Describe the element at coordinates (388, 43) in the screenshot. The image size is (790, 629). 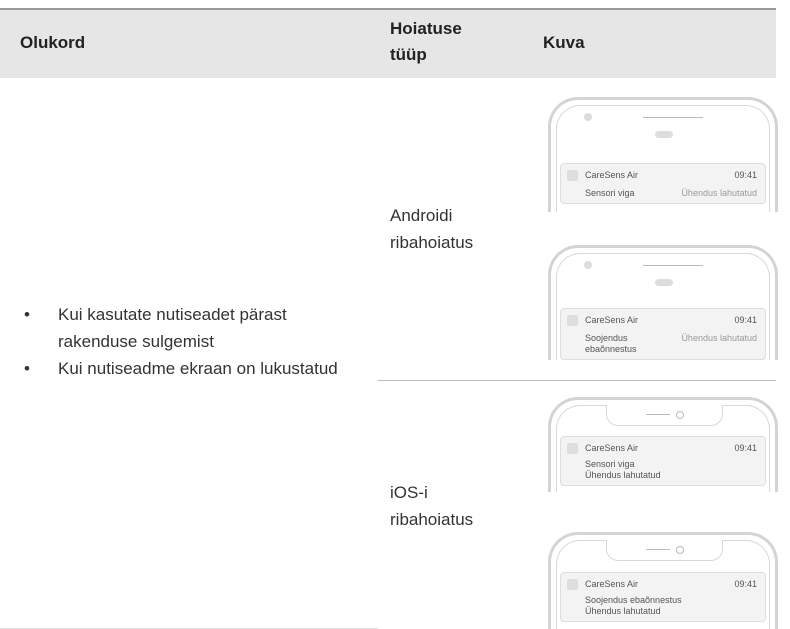
I see `table-header: Olukord Hoiatuse tüüp Kuva` at that location.